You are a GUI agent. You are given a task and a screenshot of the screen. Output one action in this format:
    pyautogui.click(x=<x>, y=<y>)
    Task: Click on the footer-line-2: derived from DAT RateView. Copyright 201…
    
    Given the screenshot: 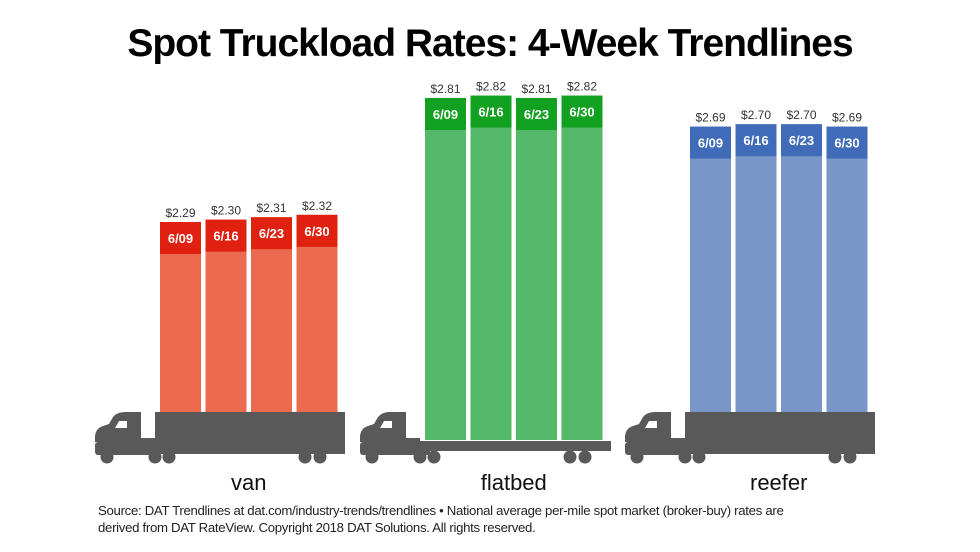 What is the action you would take?
    pyautogui.click(x=317, y=527)
    